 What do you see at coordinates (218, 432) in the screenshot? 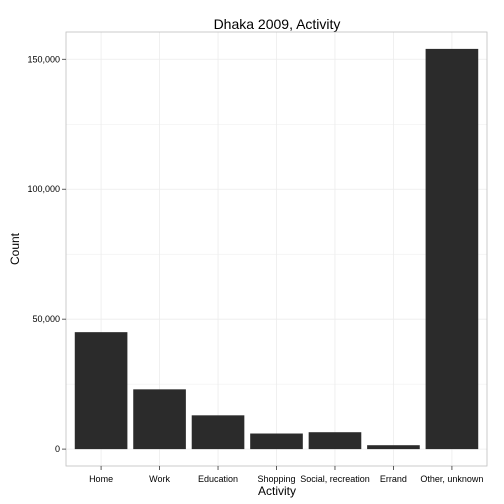
I see `bar-education` at bounding box center [218, 432].